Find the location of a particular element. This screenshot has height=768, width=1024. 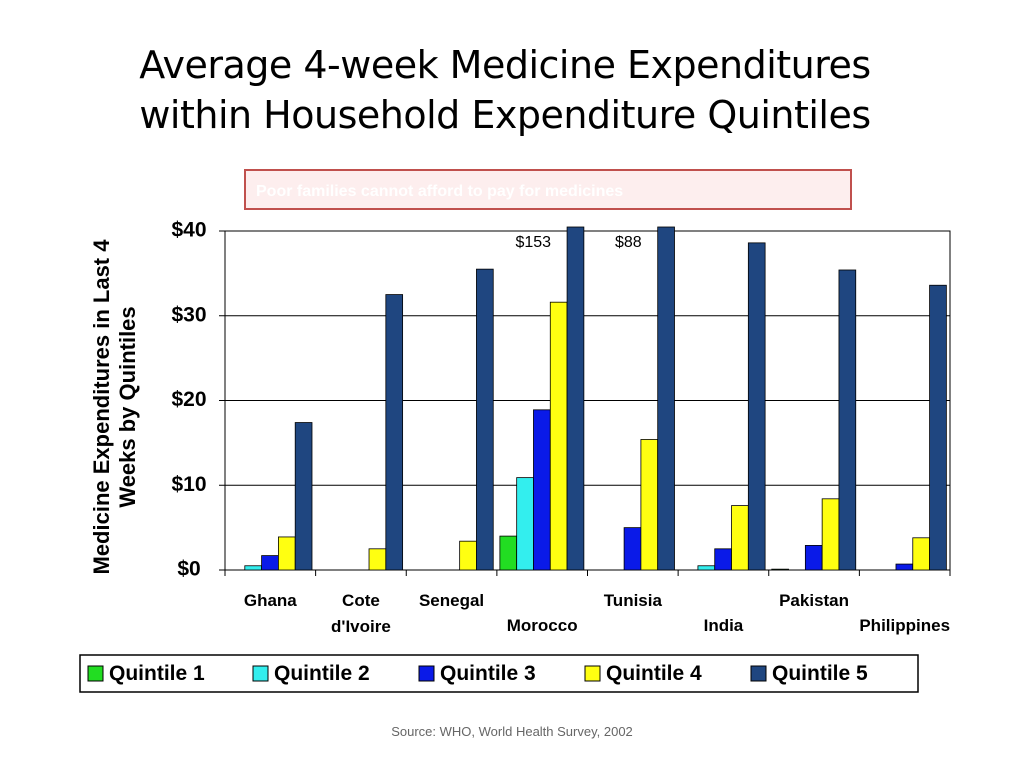

x-tick-label: Morocco is located at coordinates (542, 625).